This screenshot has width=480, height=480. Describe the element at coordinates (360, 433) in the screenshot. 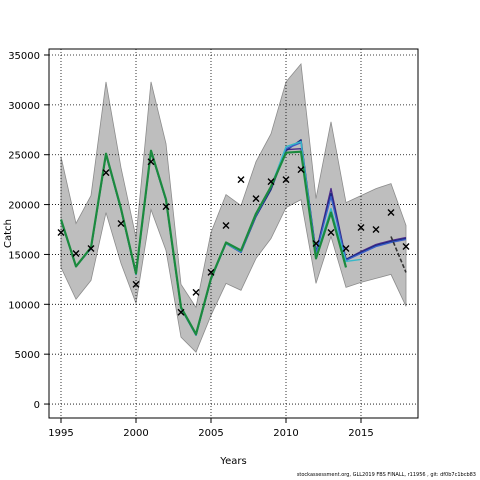

I see `x-tick-label: 2015` at that location.